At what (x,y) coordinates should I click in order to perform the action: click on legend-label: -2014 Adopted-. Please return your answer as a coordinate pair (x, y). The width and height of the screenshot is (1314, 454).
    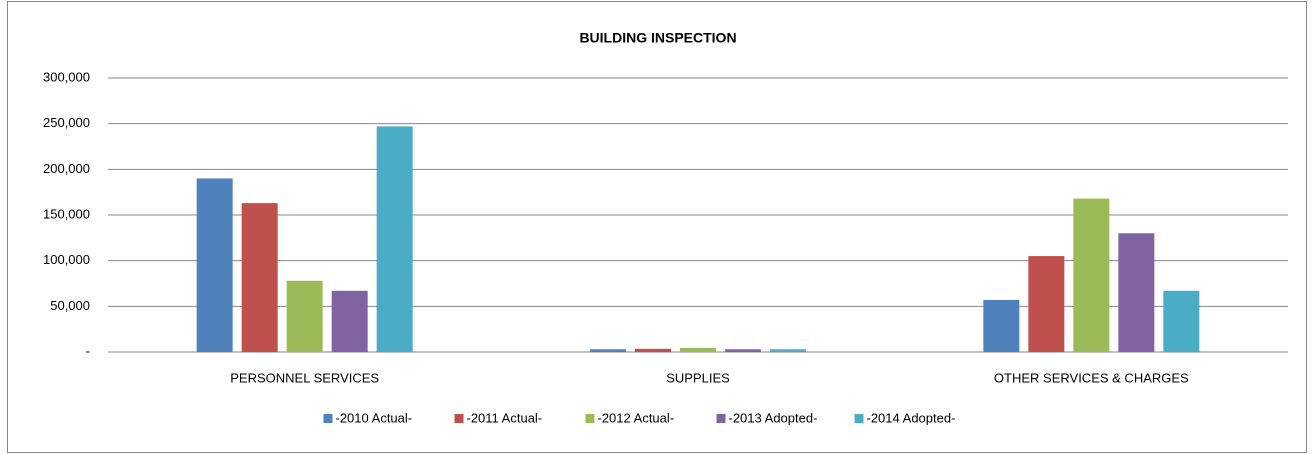
    Looking at the image, I should click on (911, 417).